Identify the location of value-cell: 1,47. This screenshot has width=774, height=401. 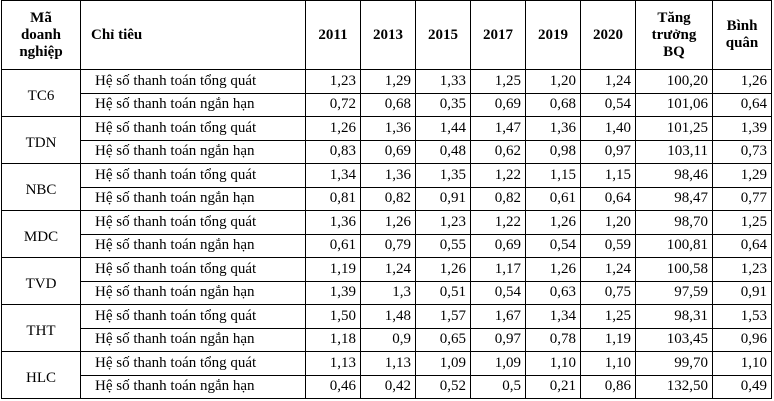
(498, 128).